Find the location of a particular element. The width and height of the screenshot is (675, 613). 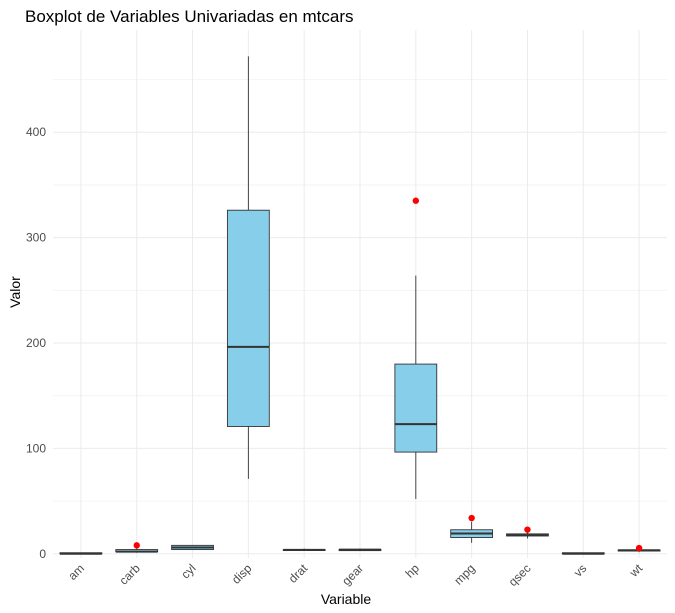

box-carb is located at coordinates (137, 547).